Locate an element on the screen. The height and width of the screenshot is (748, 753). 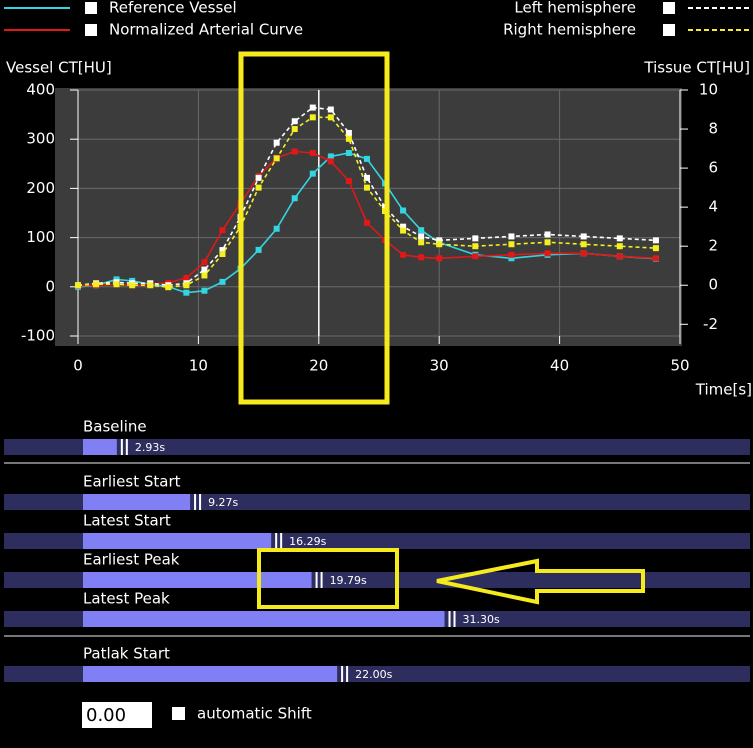
y2-tick-label: 8 is located at coordinates (713, 129).